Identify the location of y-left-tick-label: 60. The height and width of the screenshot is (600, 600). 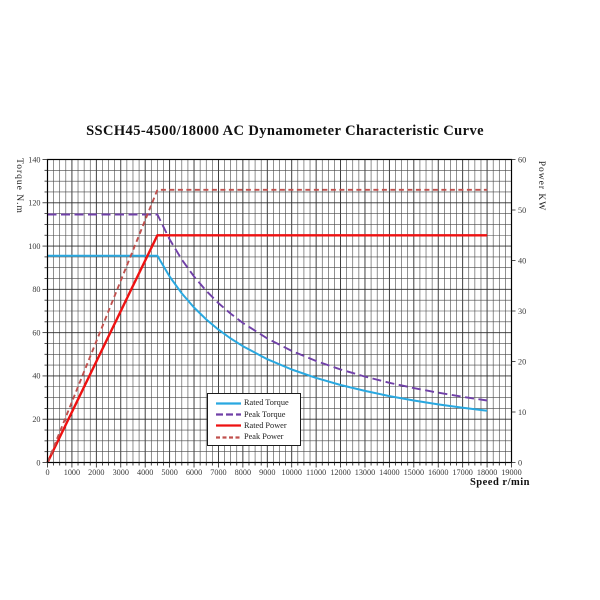
(36, 332).